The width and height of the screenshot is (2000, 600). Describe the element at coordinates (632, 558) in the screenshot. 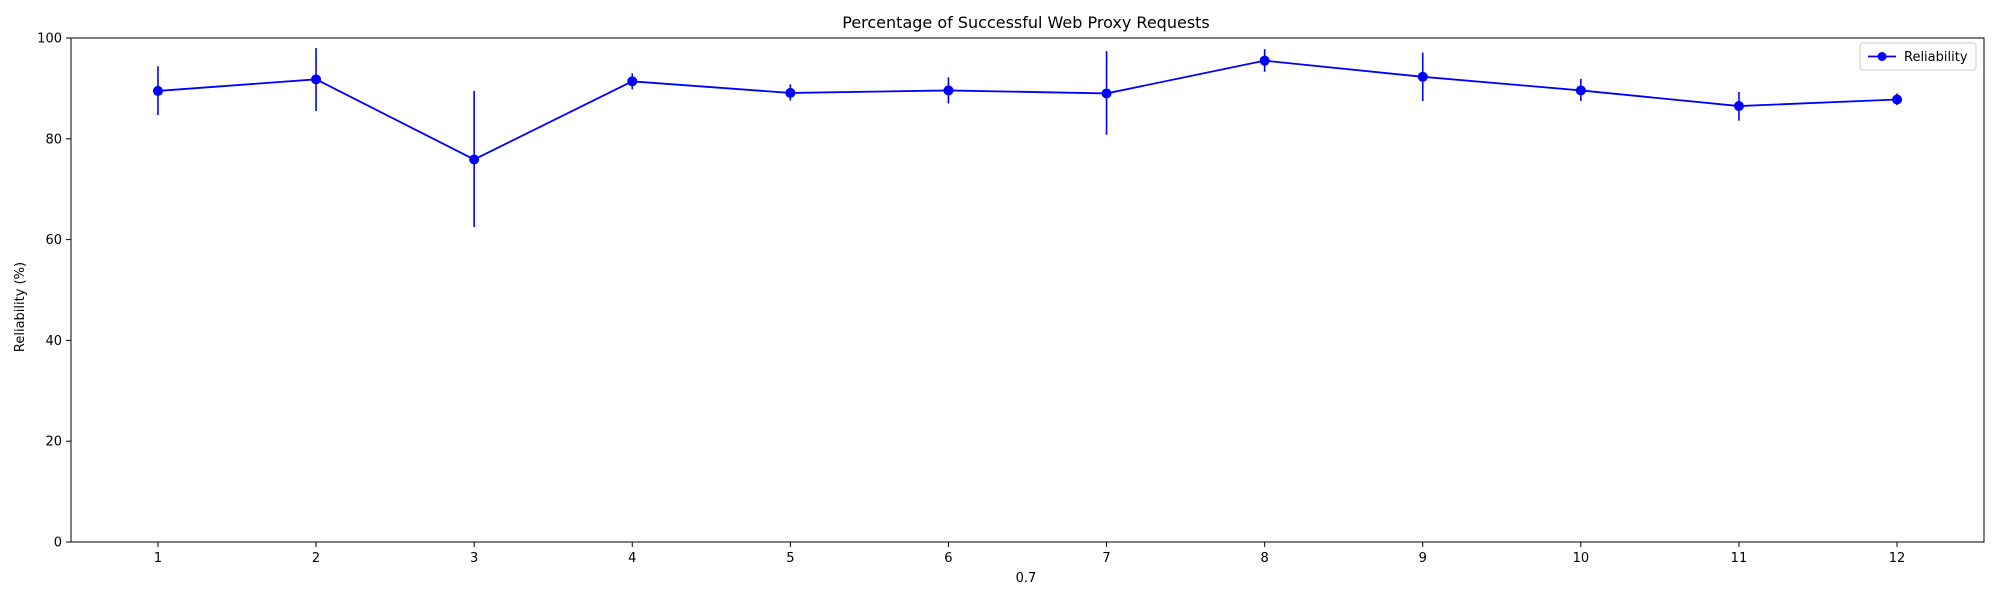

I see `x-tick-label-4: 4` at that location.